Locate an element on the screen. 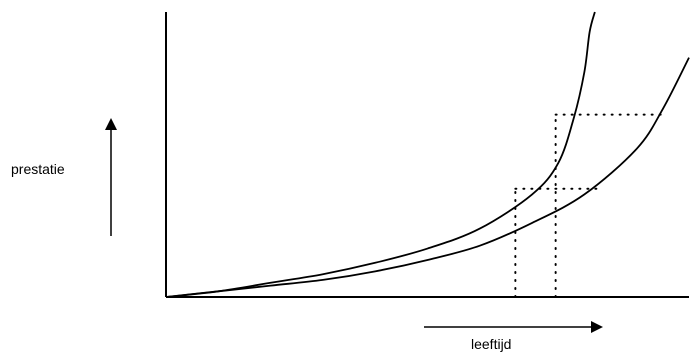  x-axis-label: leeftijd is located at coordinates (491, 344).